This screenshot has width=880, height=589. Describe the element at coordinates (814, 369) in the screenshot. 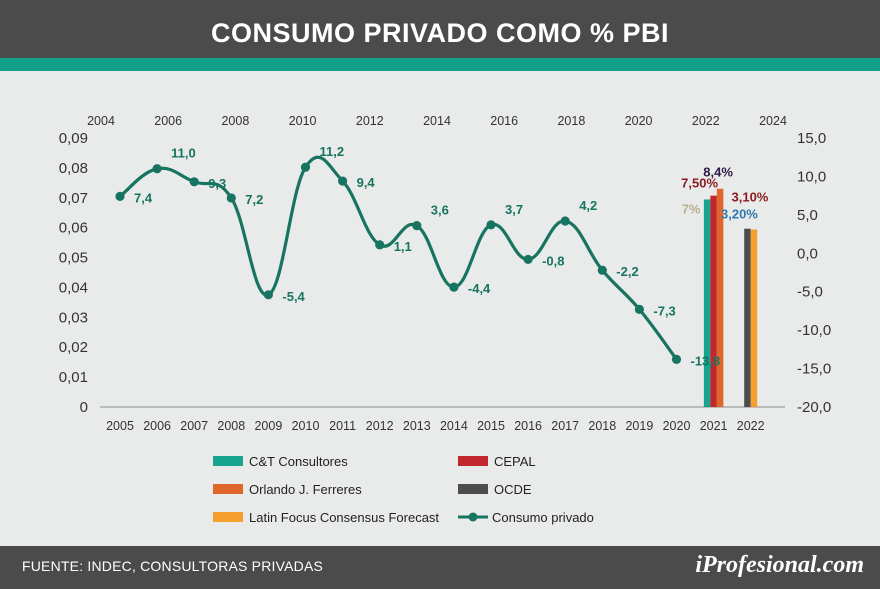

I see `right-axis-tick: -15,0` at that location.